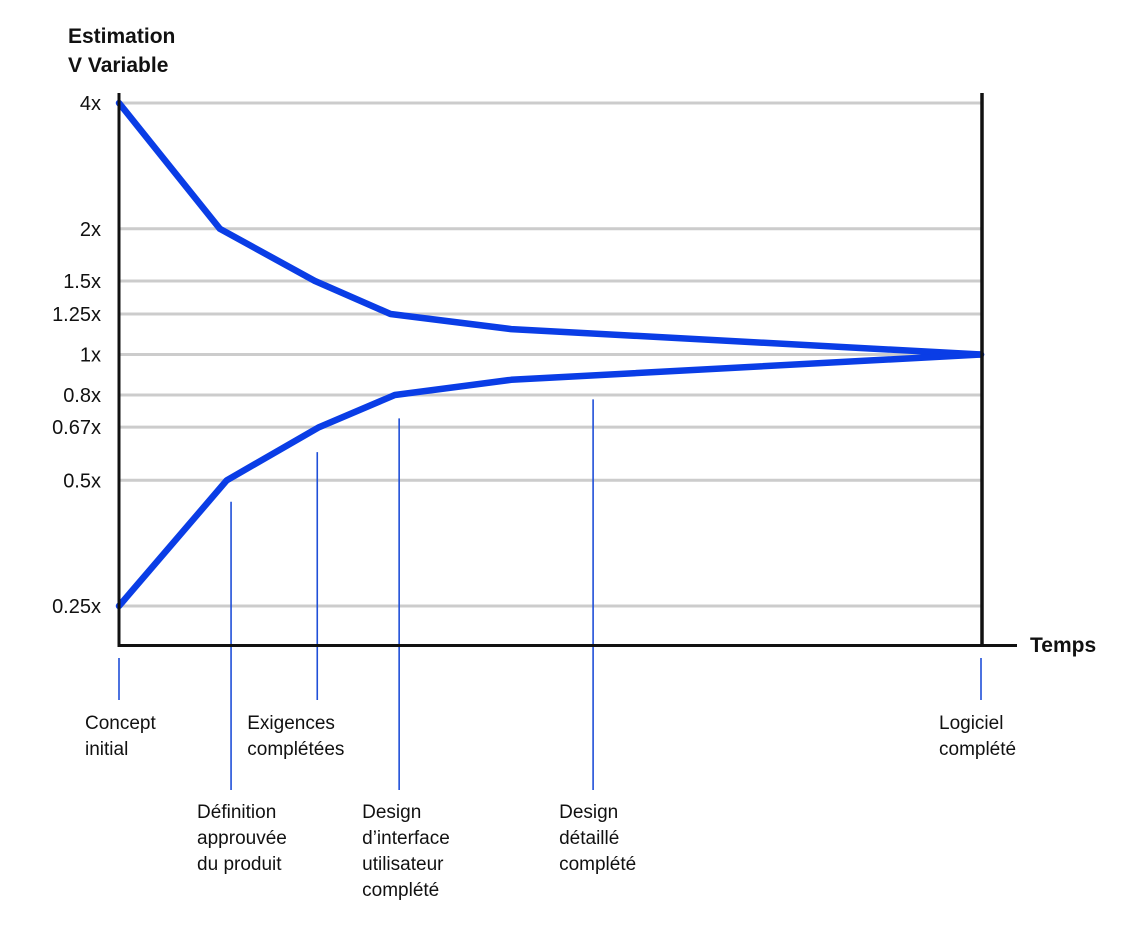  I want to click on y-tick-label: 1.5x, so click(82, 282).